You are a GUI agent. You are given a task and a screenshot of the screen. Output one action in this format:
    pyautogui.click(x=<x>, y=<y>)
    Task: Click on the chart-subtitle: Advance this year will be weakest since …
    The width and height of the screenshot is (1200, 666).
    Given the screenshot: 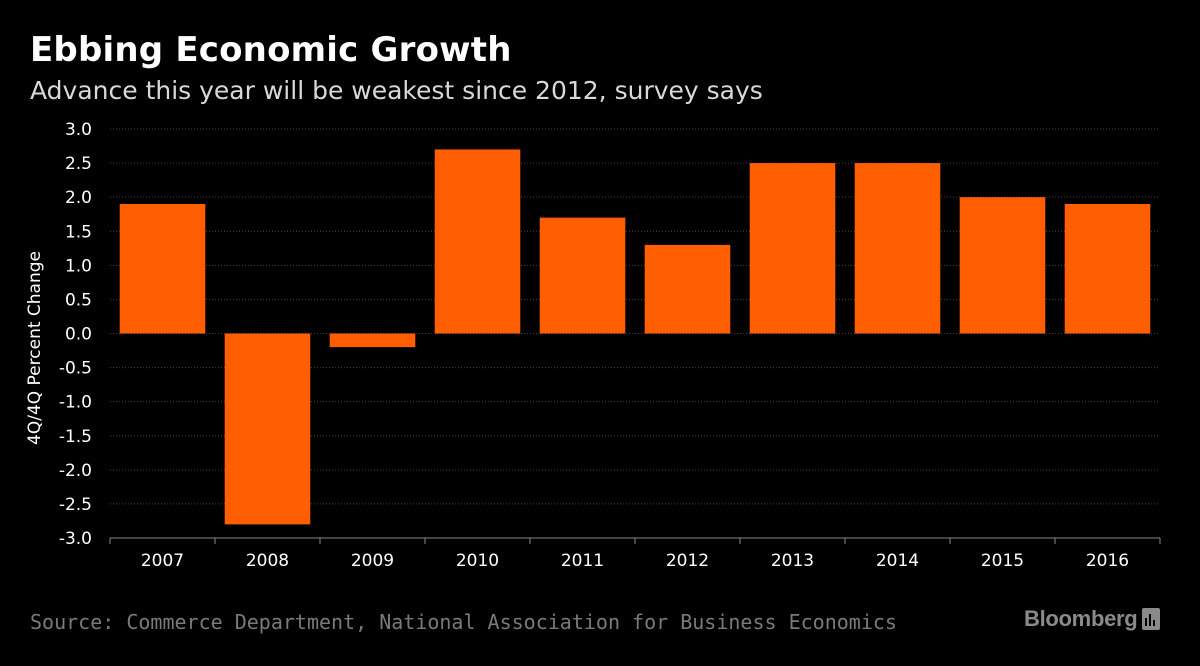 What is the action you would take?
    pyautogui.click(x=396, y=90)
    